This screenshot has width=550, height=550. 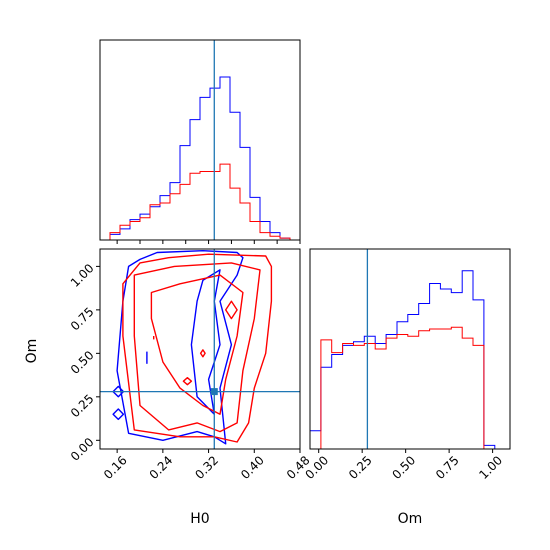 I want to click on contour-x-tick-label: 0.32, so click(x=206, y=467).